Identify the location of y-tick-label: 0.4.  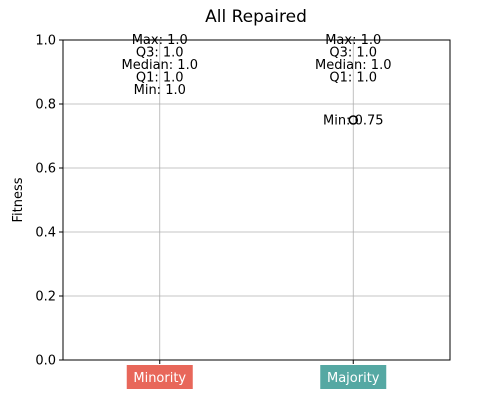
(45, 233).